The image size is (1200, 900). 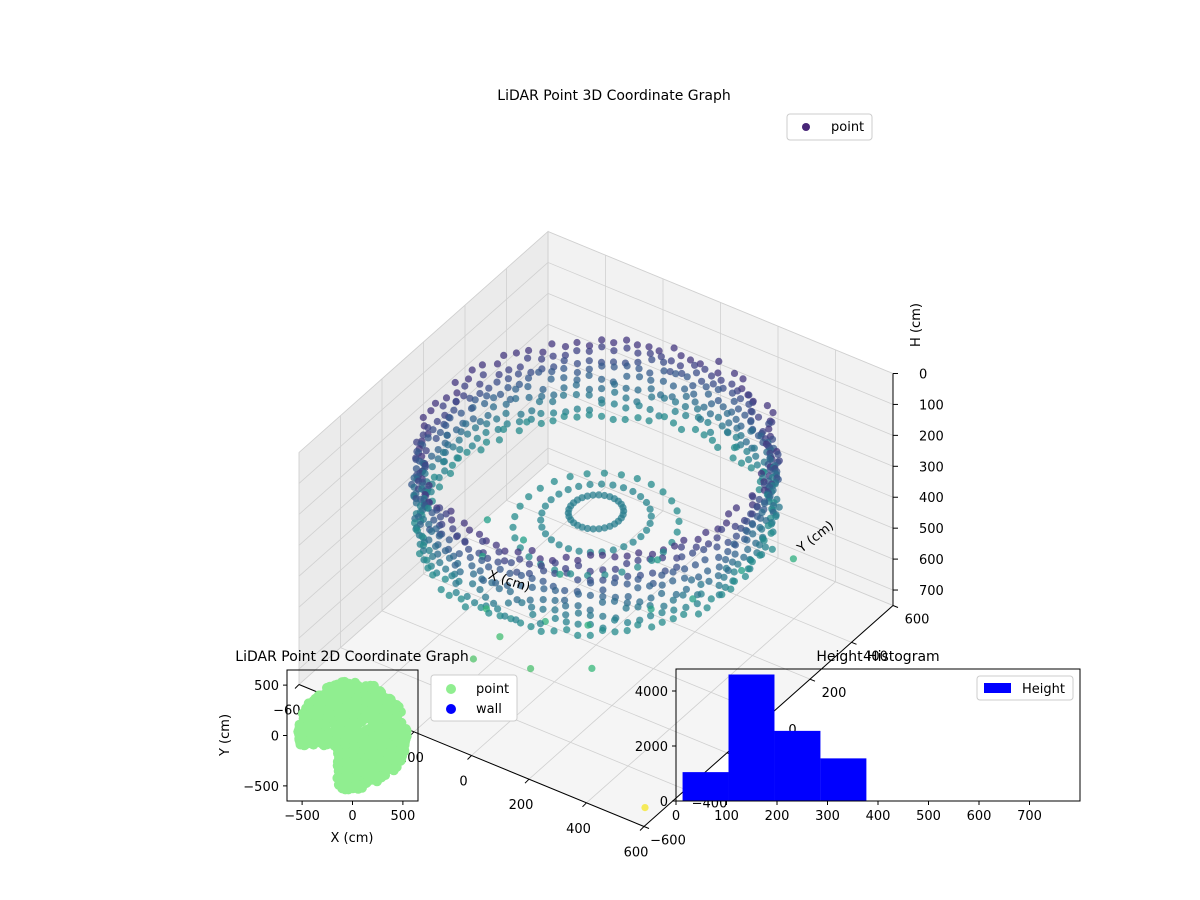 I want to click on x-tick-label-2d: 0, so click(x=352, y=816).